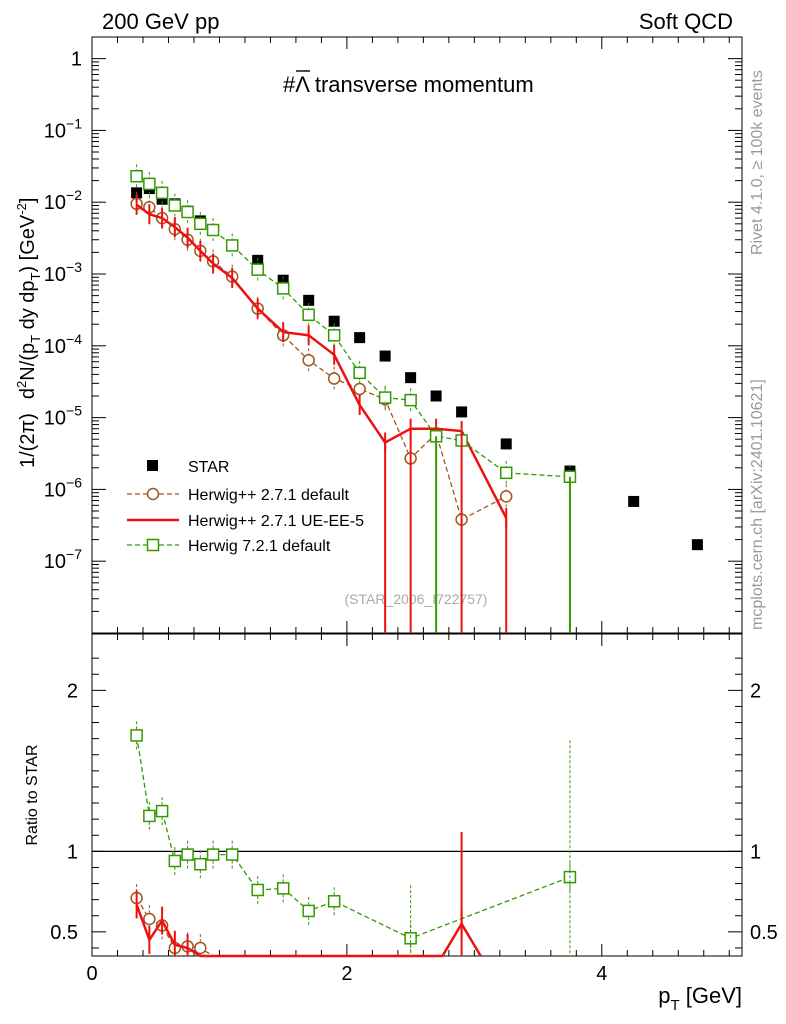  I want to click on header-left: 200 GeV pp, so click(160, 21).